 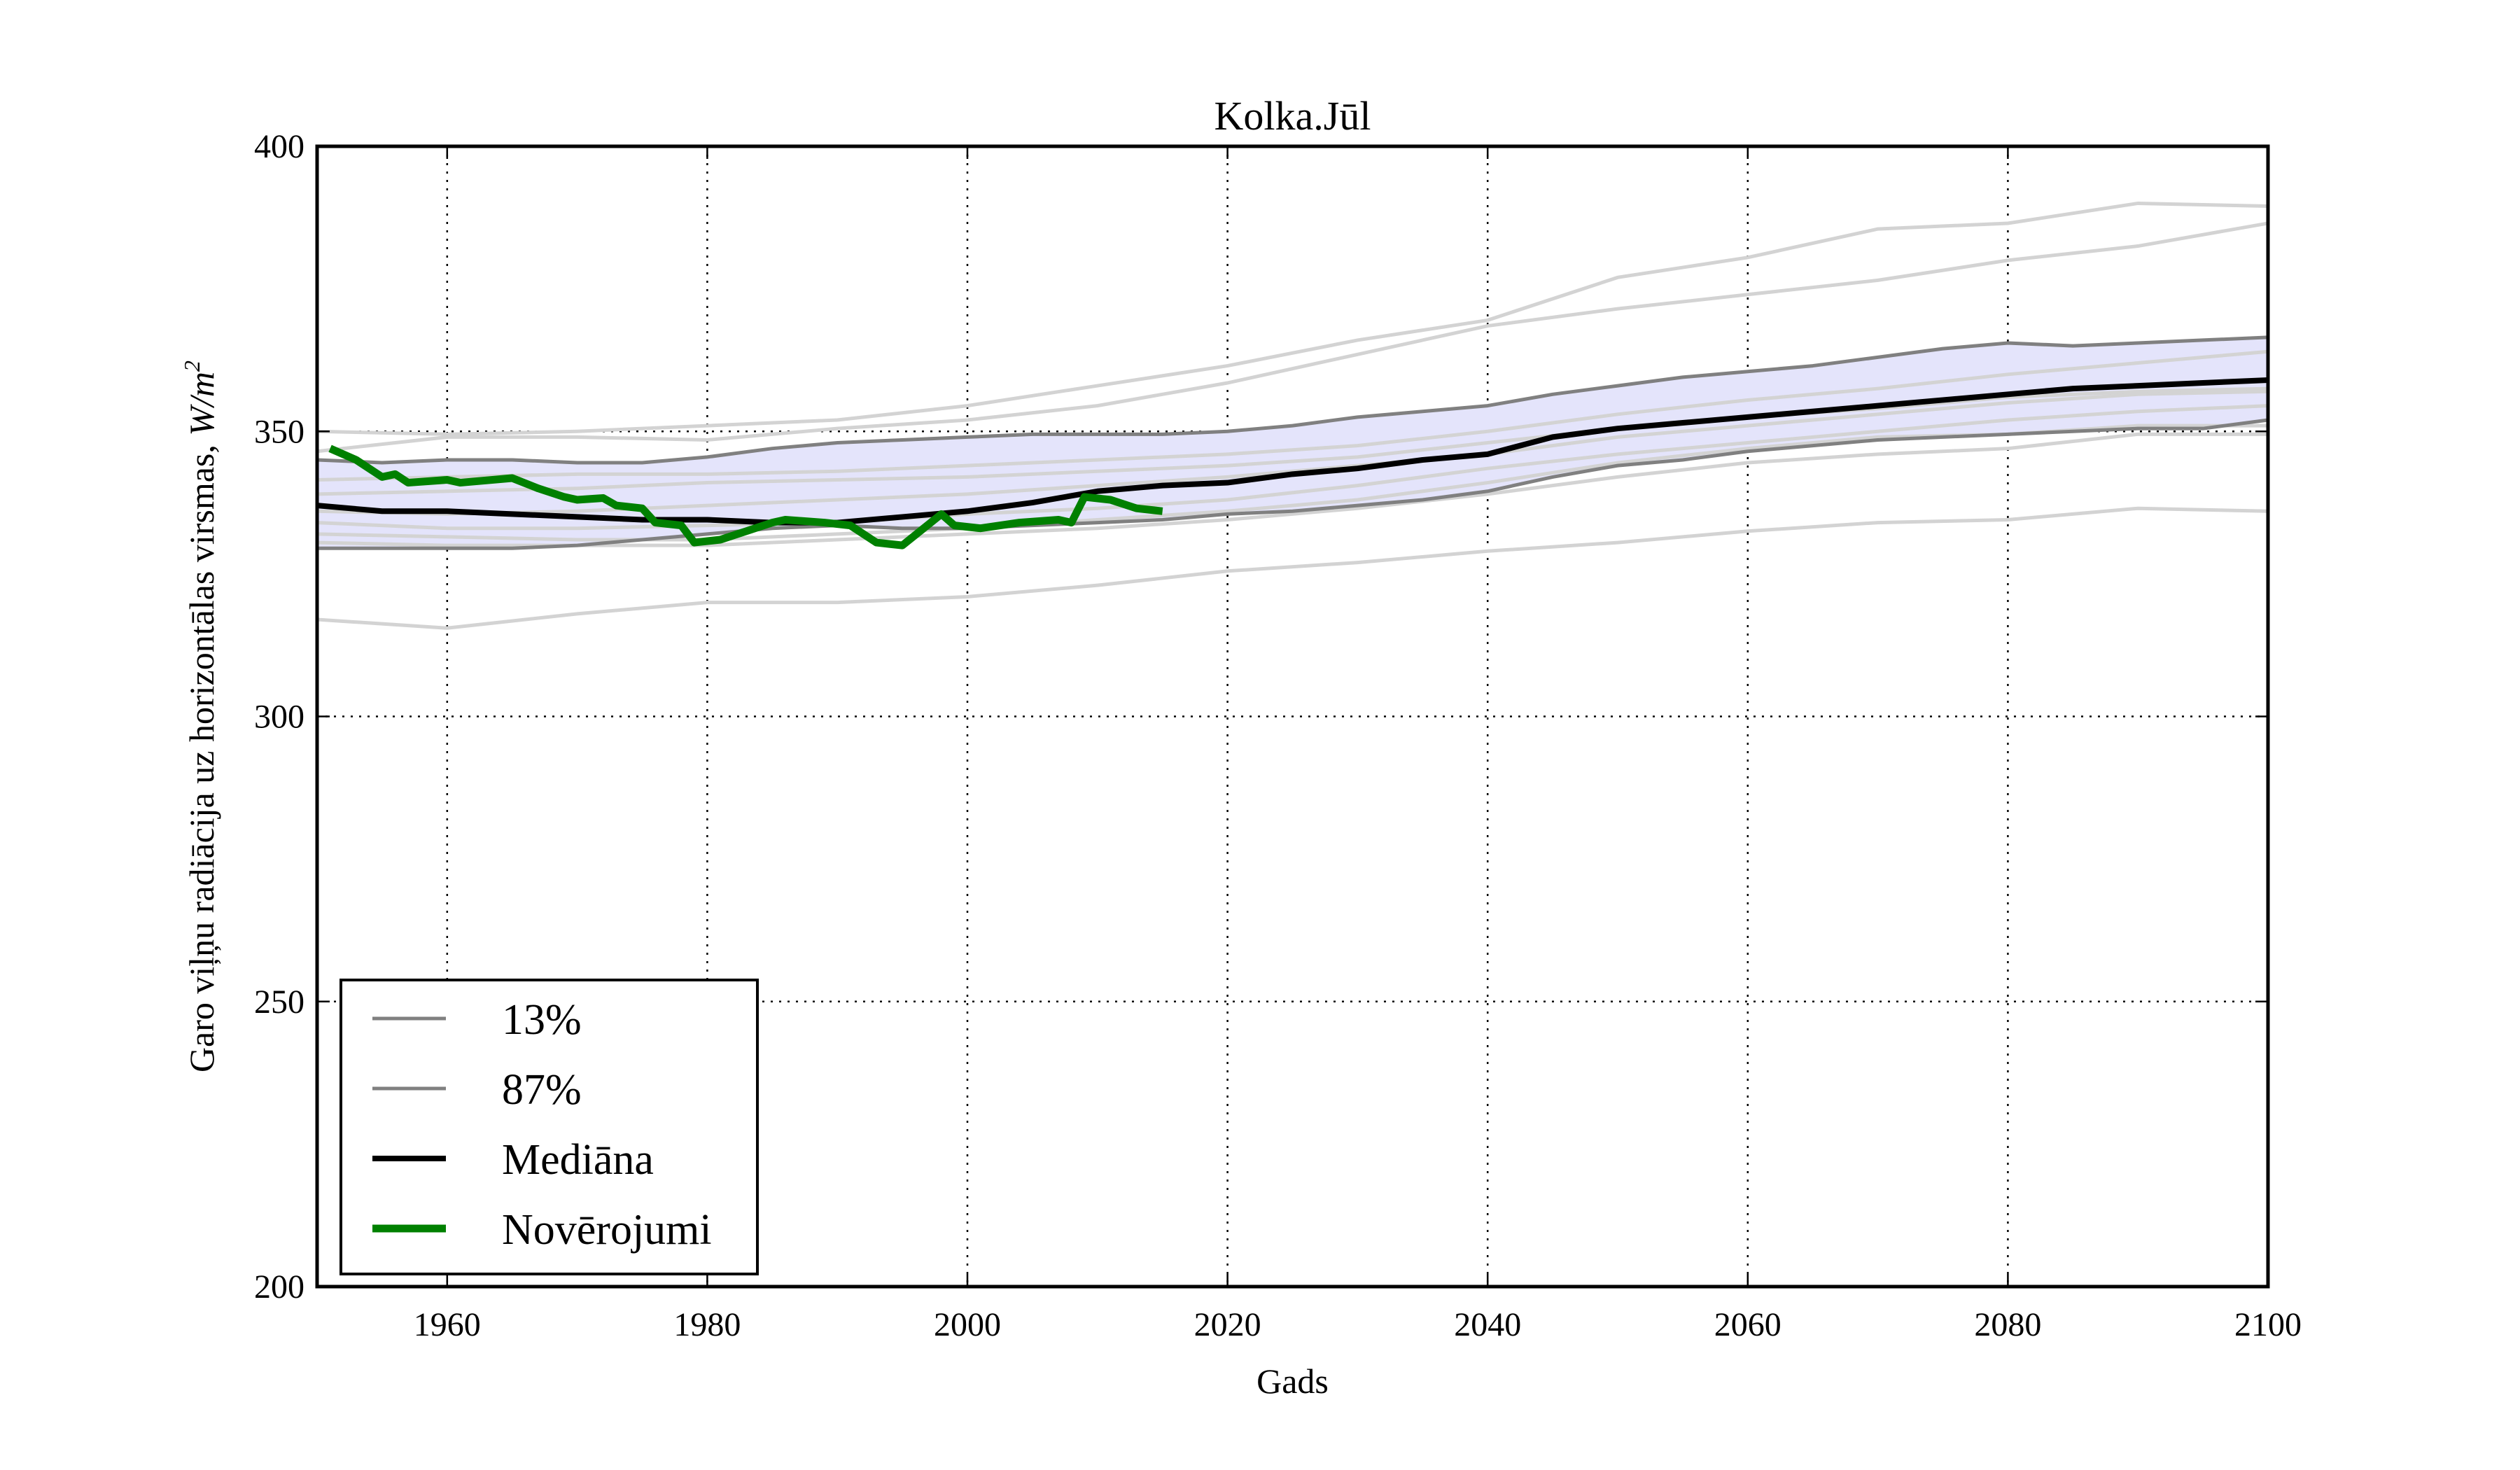 What do you see at coordinates (1292, 116) in the screenshot?
I see `chart-title: Kolka.Jūl` at bounding box center [1292, 116].